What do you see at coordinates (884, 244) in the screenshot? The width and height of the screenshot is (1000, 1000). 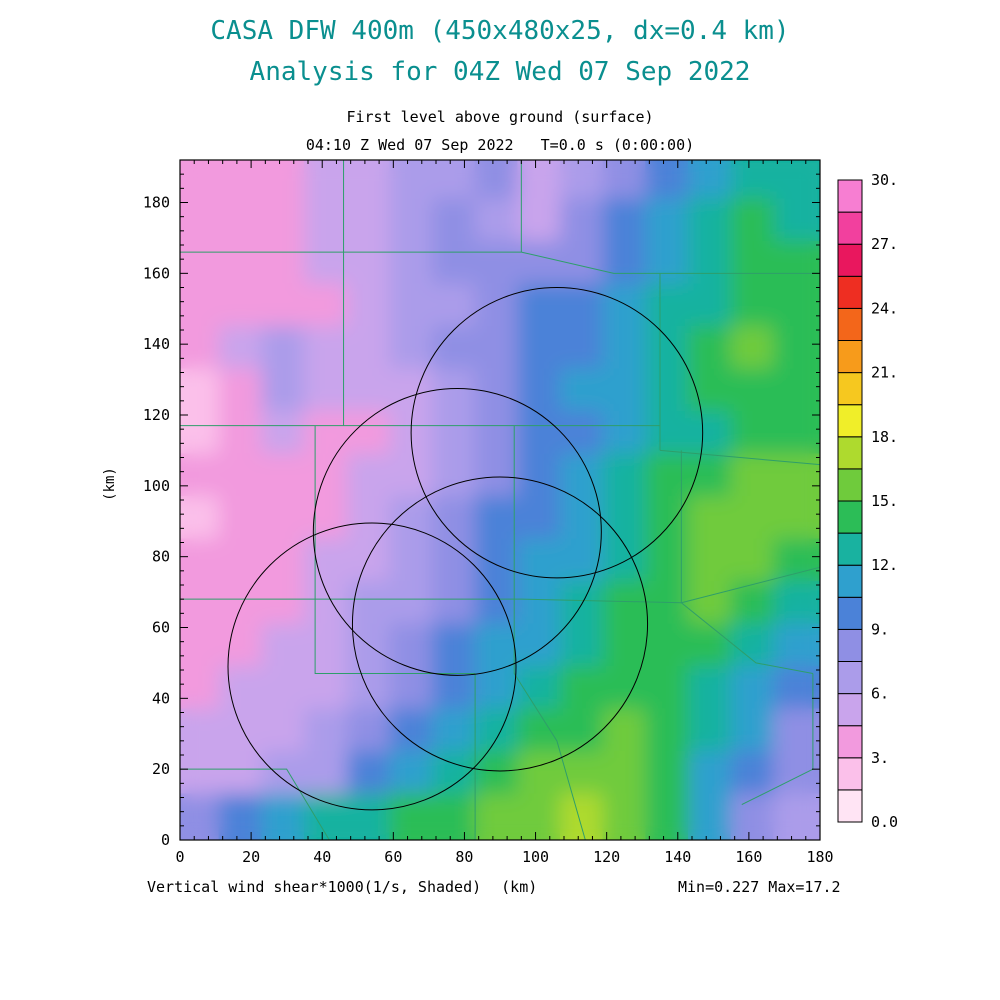 I see `svg-text: 27.` at bounding box center [884, 244].